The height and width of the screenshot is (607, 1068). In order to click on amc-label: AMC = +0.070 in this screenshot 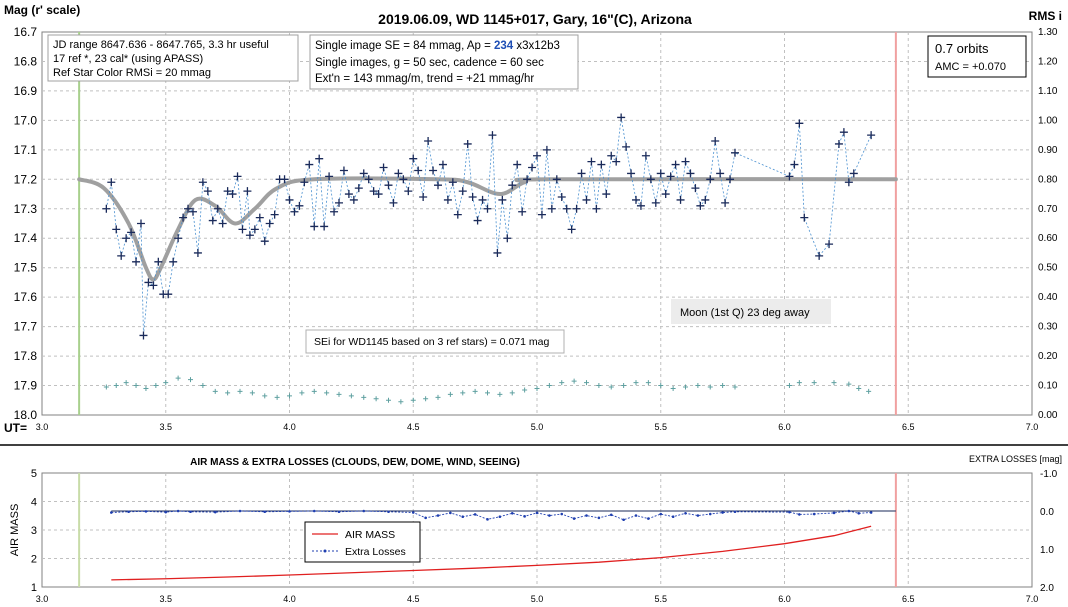, I will do `click(970, 67)`.